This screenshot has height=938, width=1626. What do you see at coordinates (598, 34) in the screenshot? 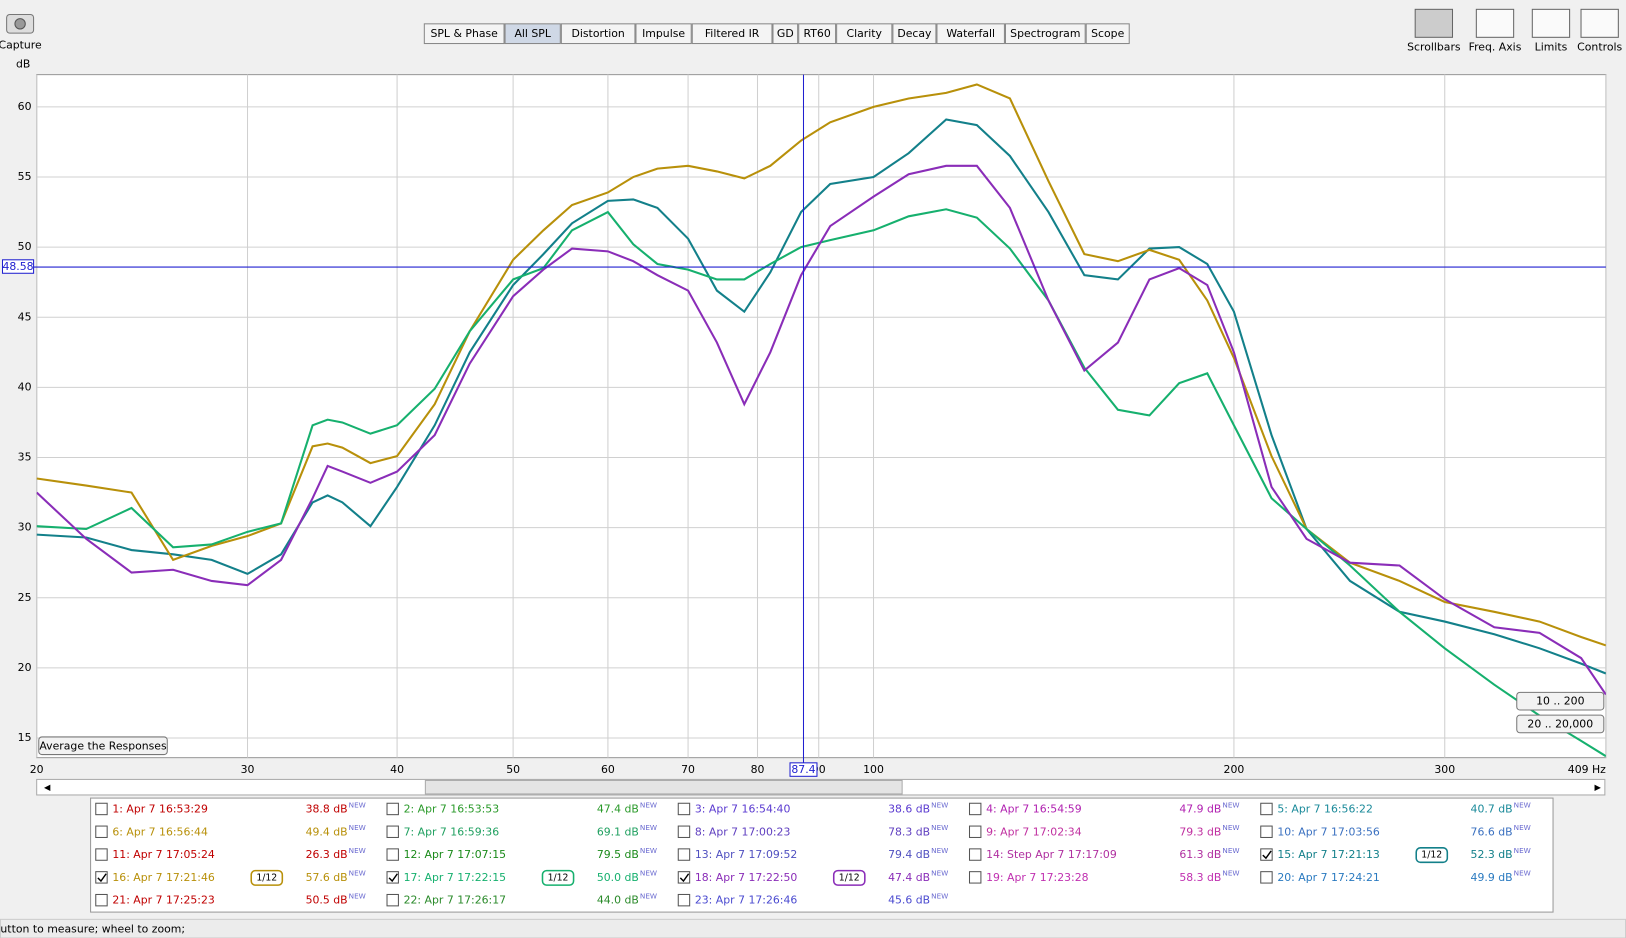
I see `tab: Distortion` at bounding box center [598, 34].